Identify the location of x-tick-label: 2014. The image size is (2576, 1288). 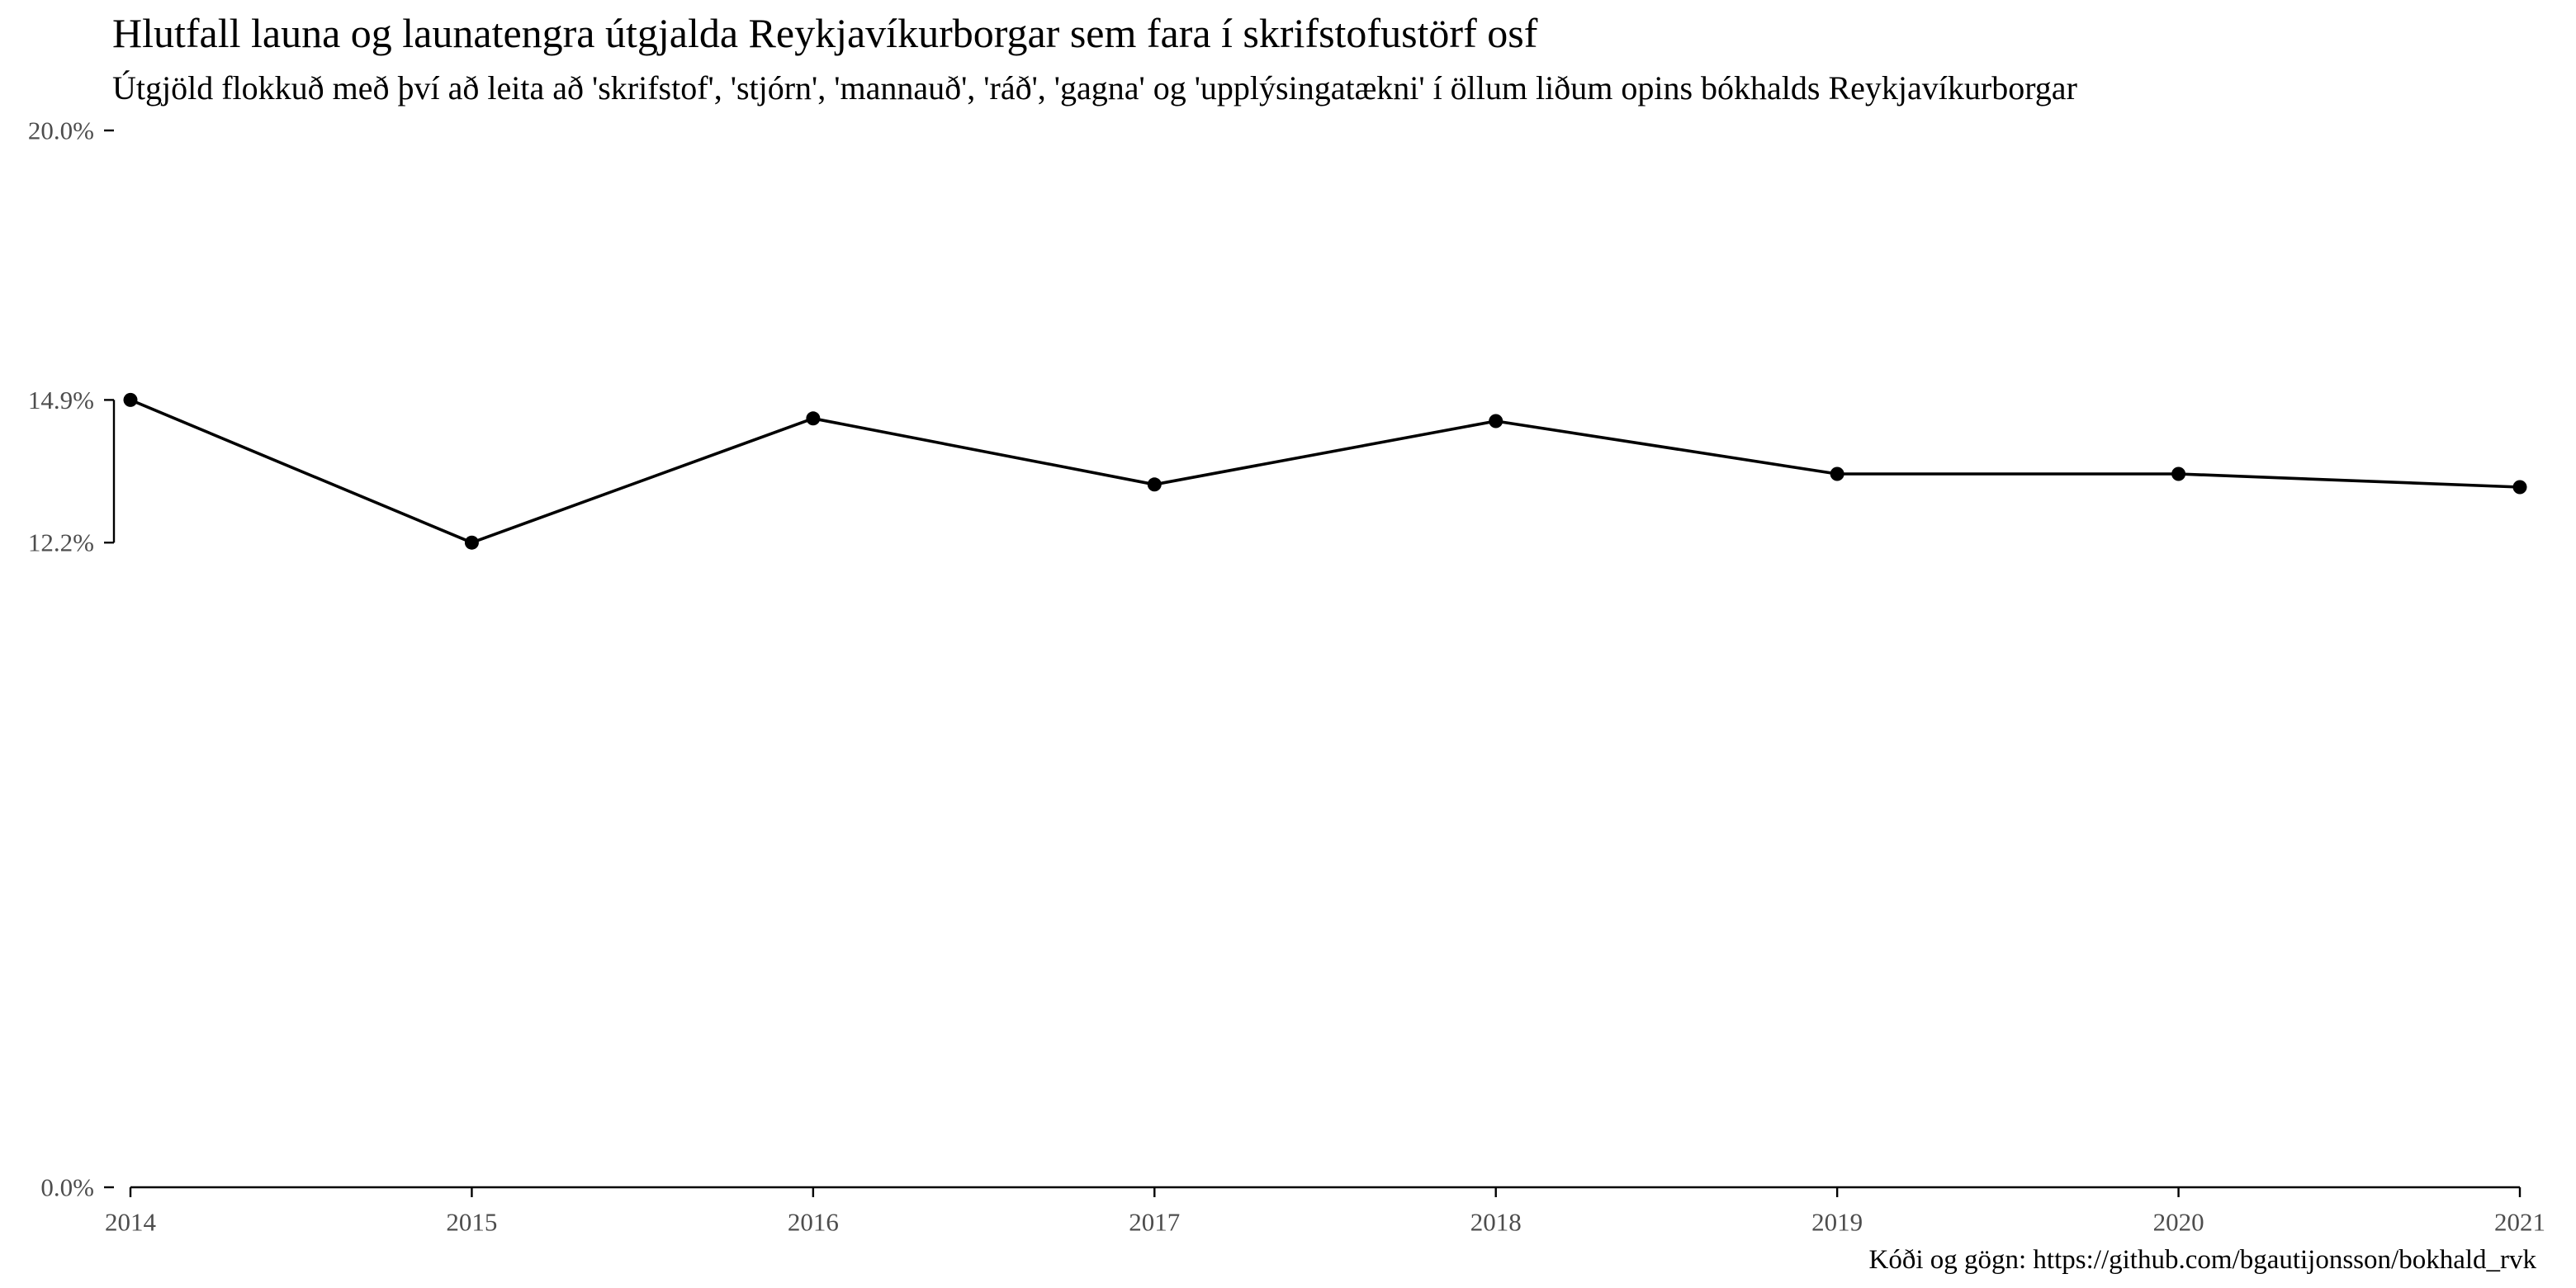
(131, 1222).